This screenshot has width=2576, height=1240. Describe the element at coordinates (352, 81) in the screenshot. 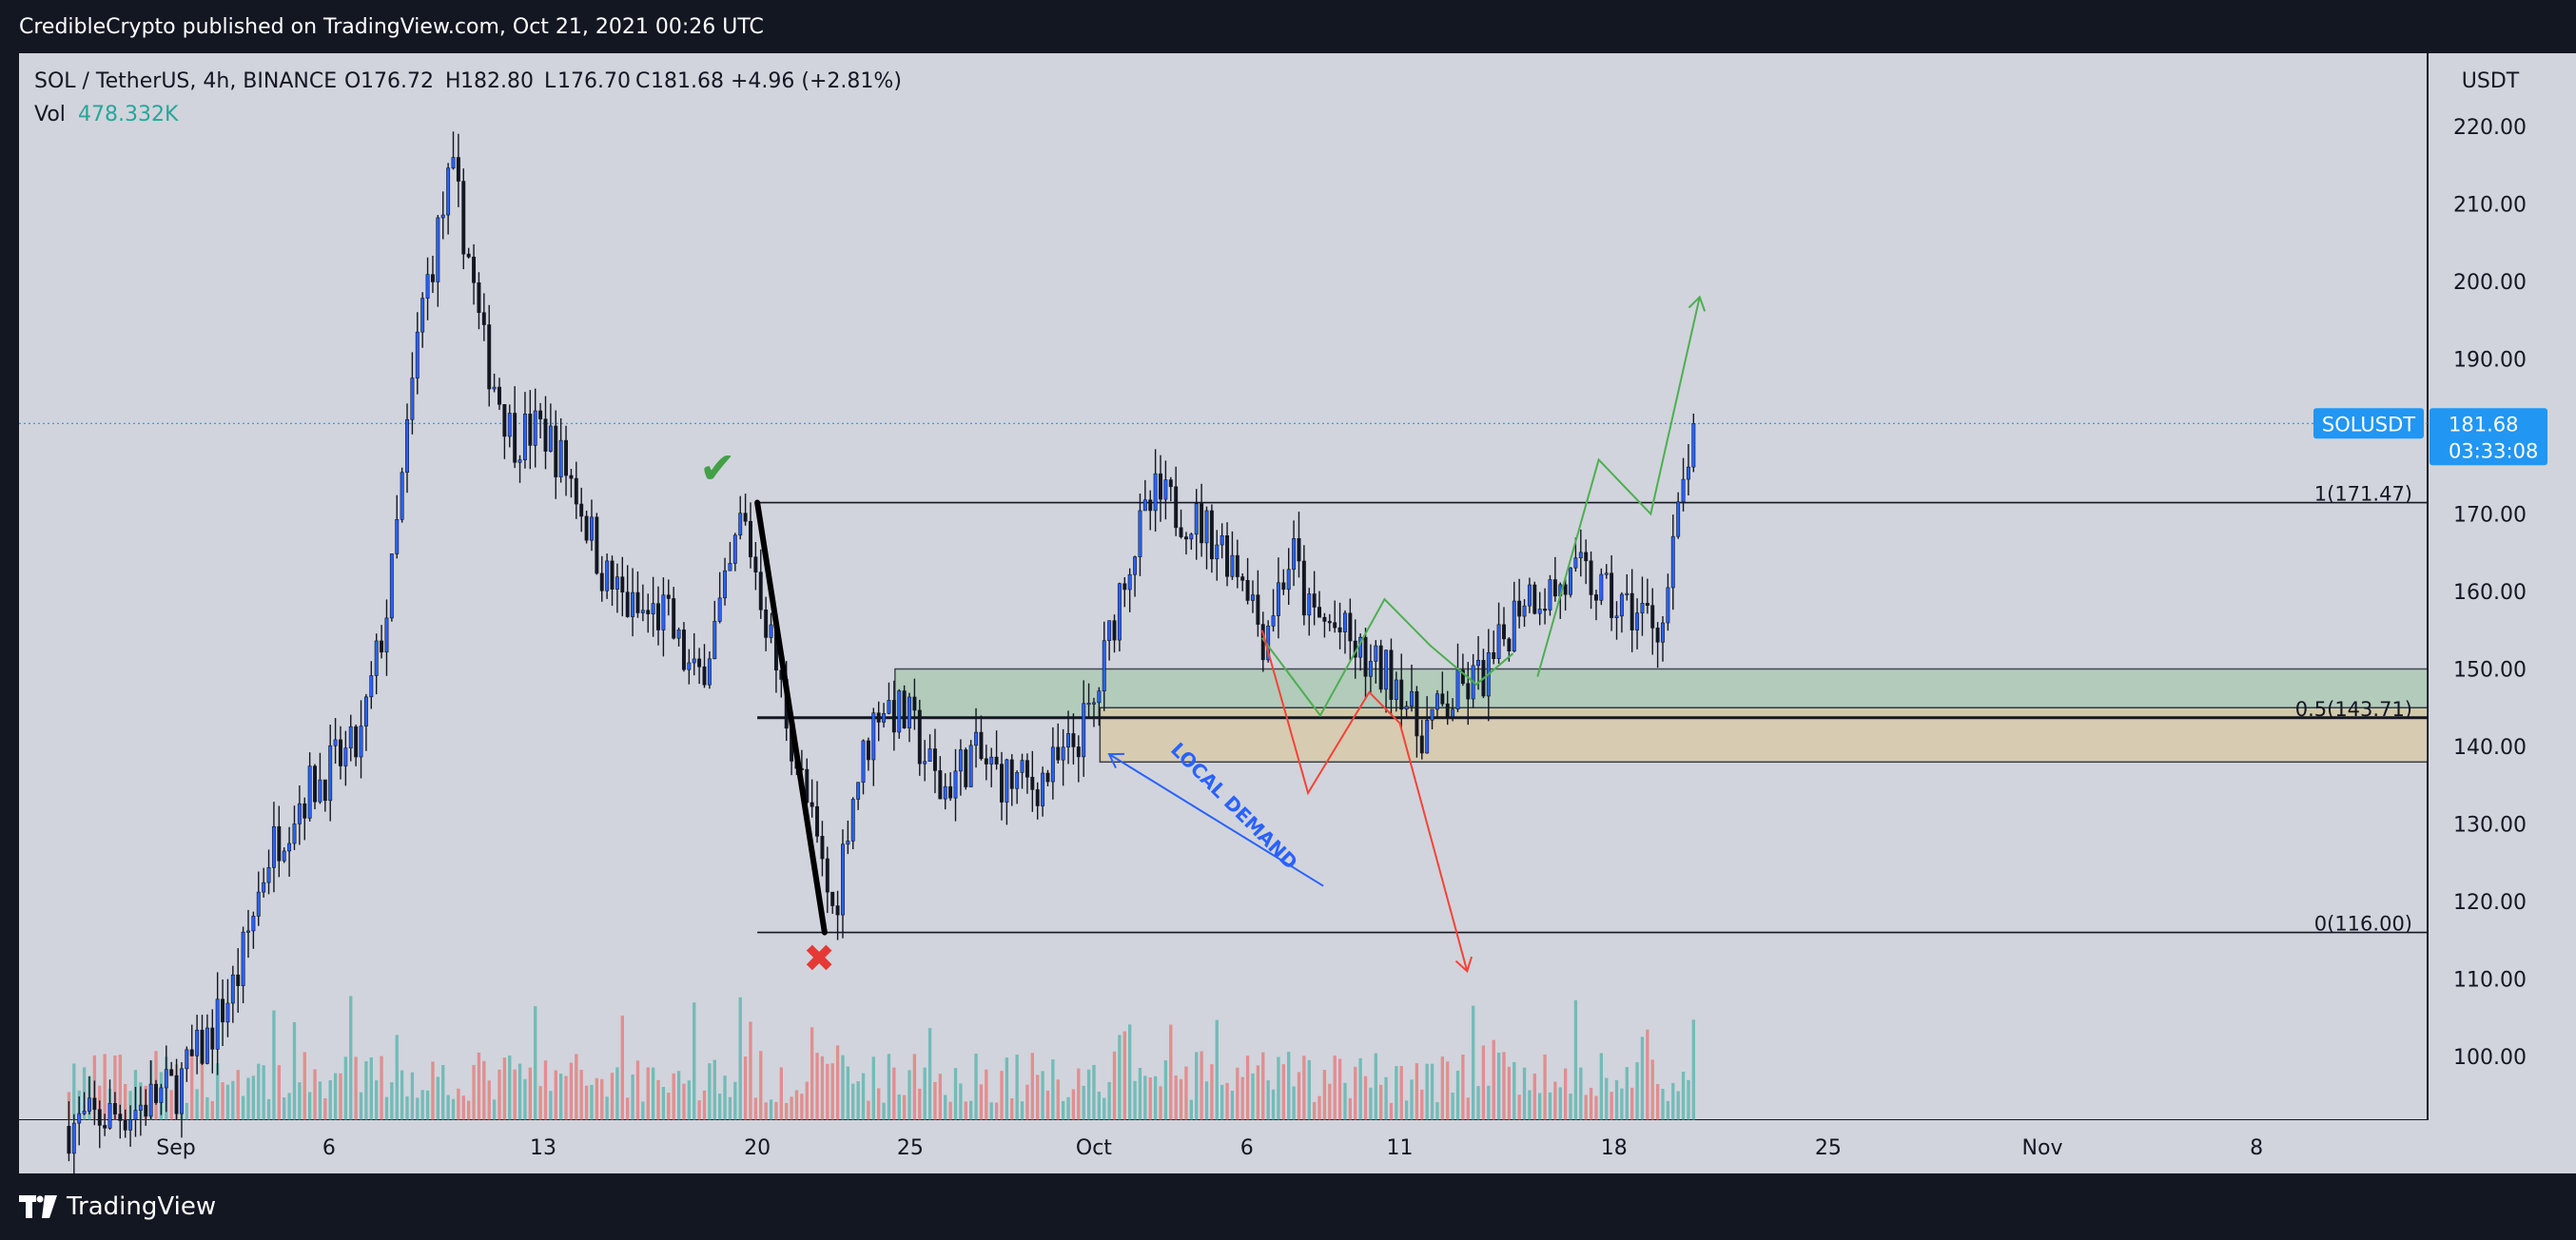

I see `ohlc-open-label: O` at that location.